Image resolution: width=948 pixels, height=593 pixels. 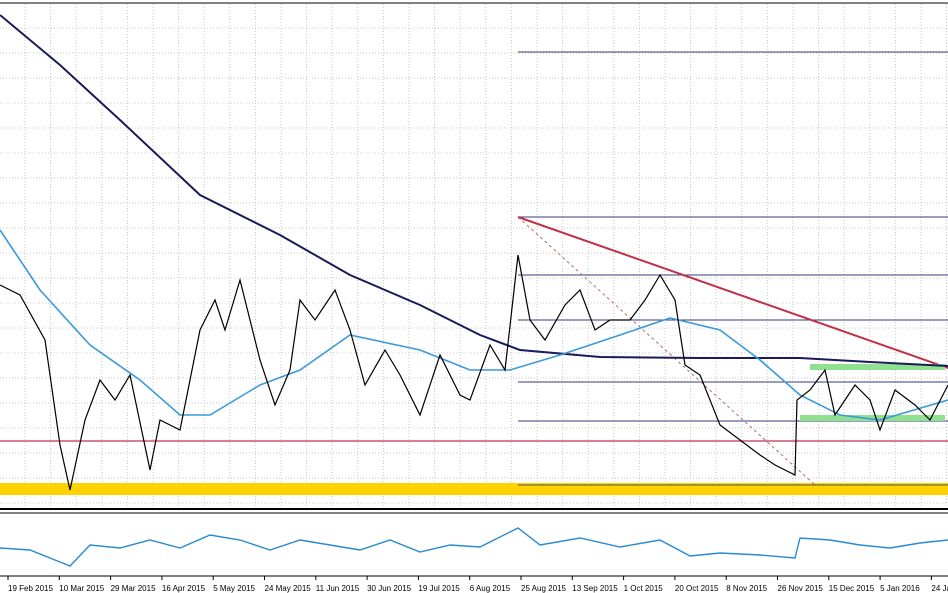 What do you see at coordinates (543, 588) in the screenshot?
I see `x-tick-label: 25 Aug 2015` at bounding box center [543, 588].